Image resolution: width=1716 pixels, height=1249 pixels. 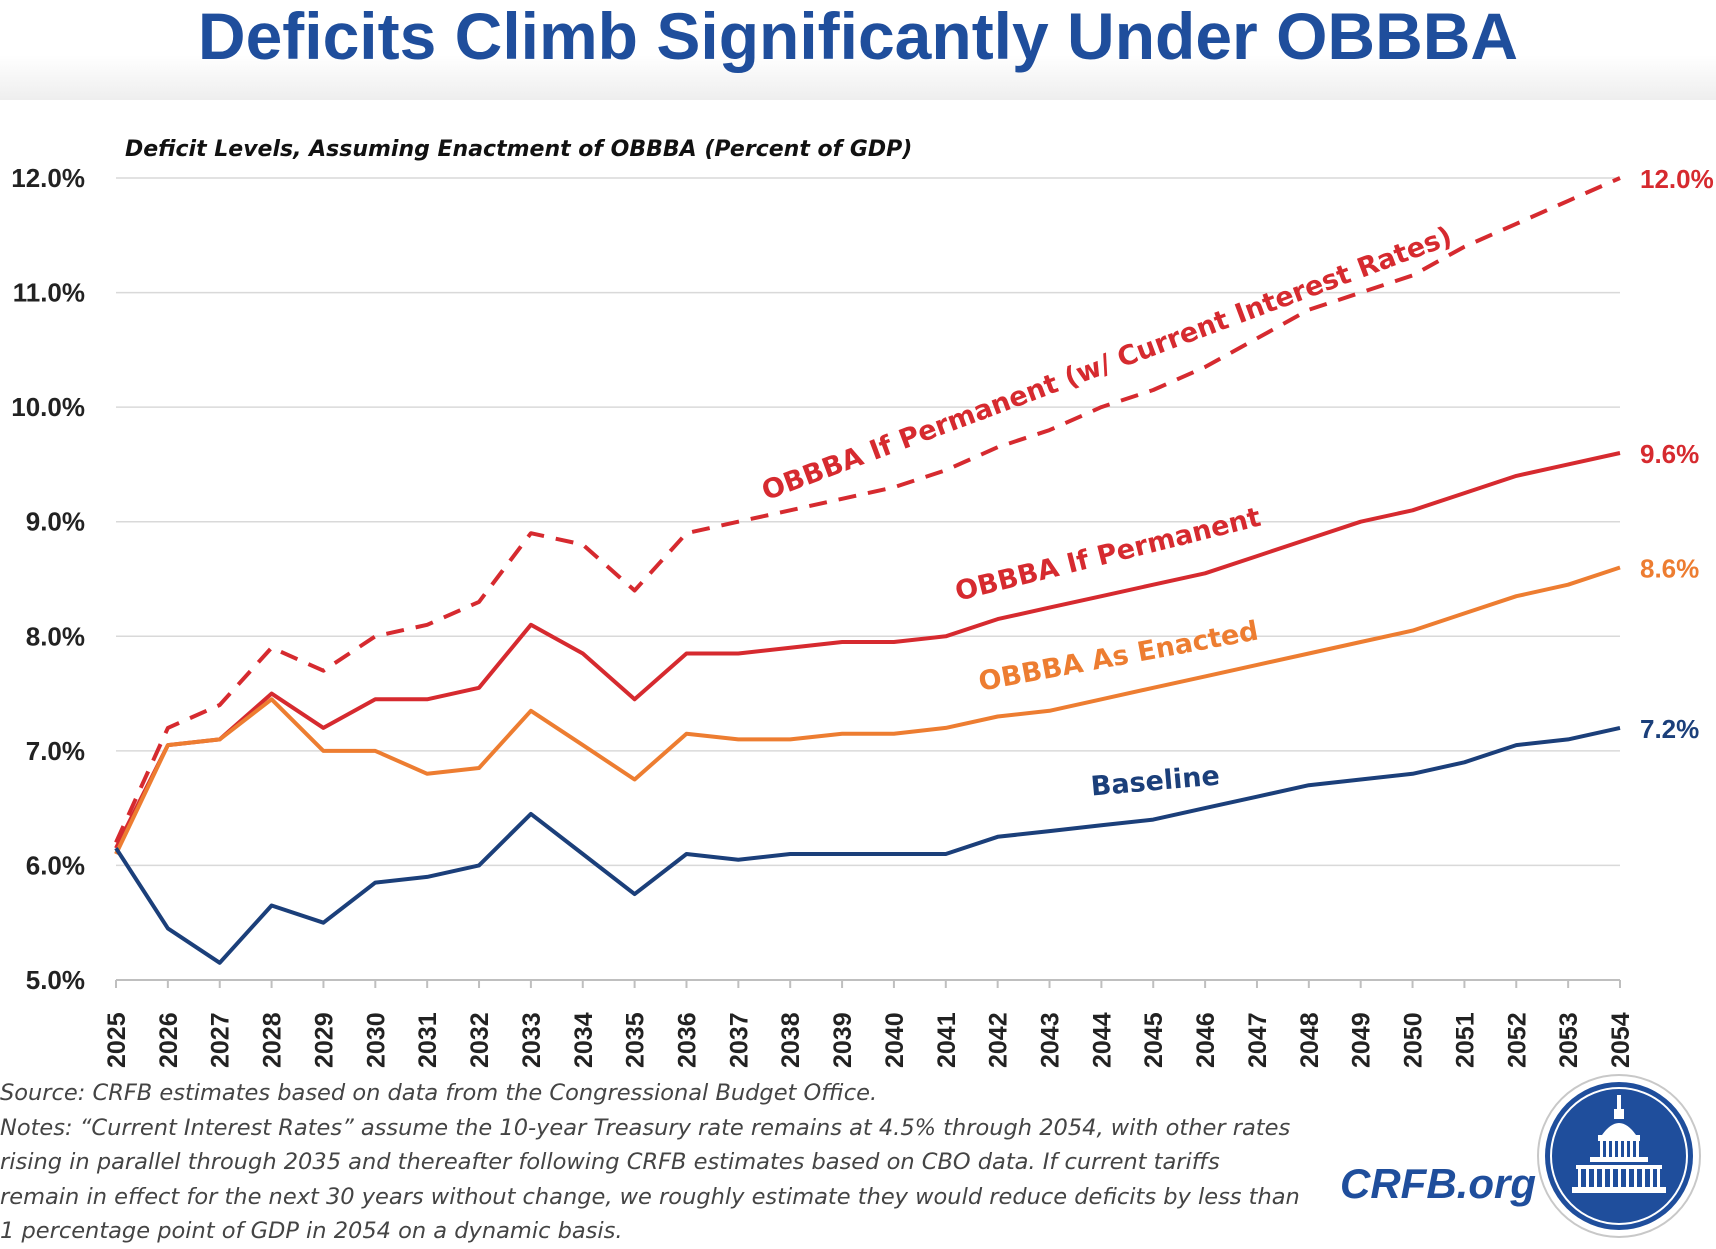 I want to click on chart-title: Deficits Climb Significantly Under OBBBA, so click(x=858, y=36).